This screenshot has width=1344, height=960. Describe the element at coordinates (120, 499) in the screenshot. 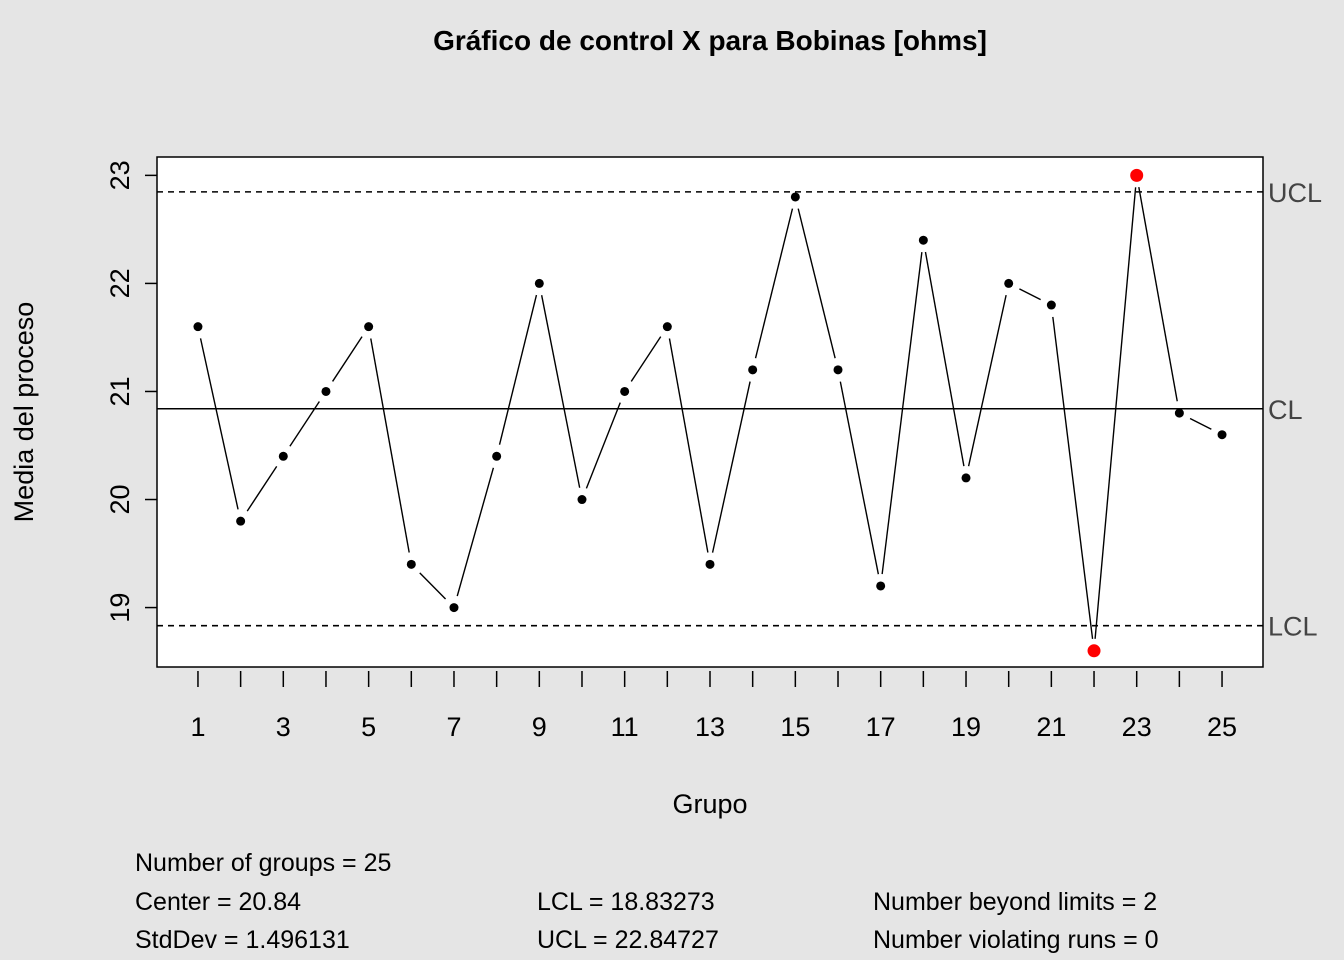

I see `y-tick-label: 20` at that location.